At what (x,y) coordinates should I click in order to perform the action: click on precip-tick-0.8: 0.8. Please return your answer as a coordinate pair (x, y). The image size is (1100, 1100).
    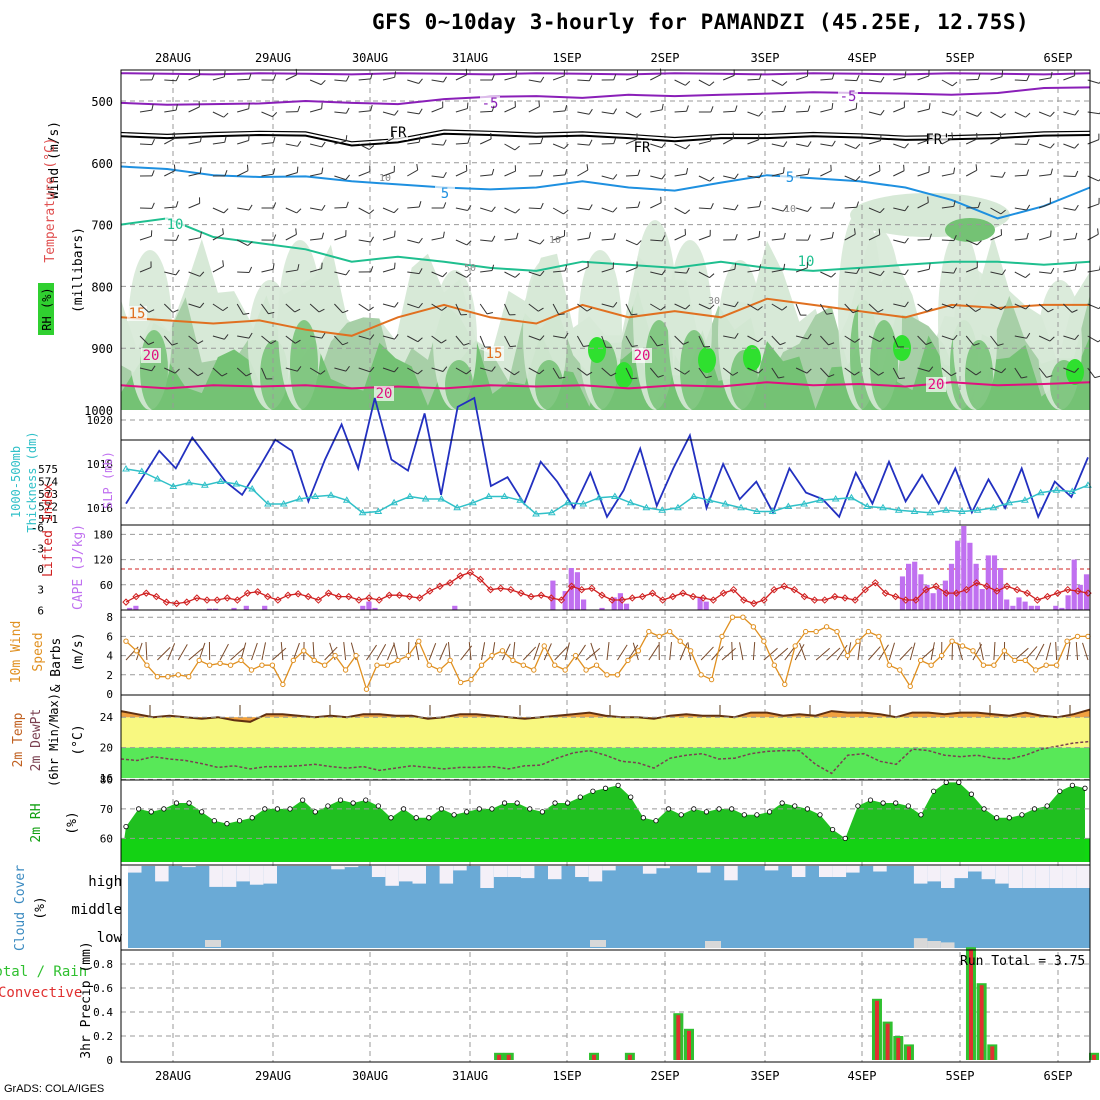
    Looking at the image, I should click on (103, 964).